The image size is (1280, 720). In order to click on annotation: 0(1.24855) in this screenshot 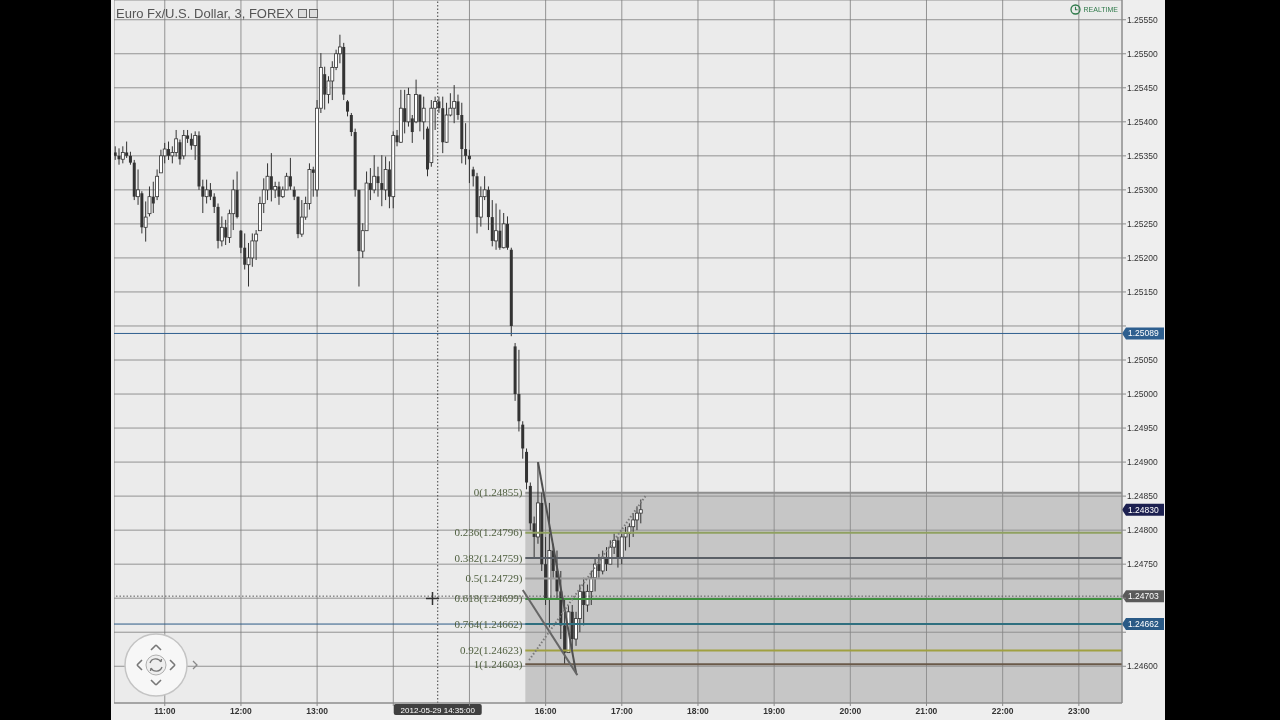, I will do `click(498, 493)`.